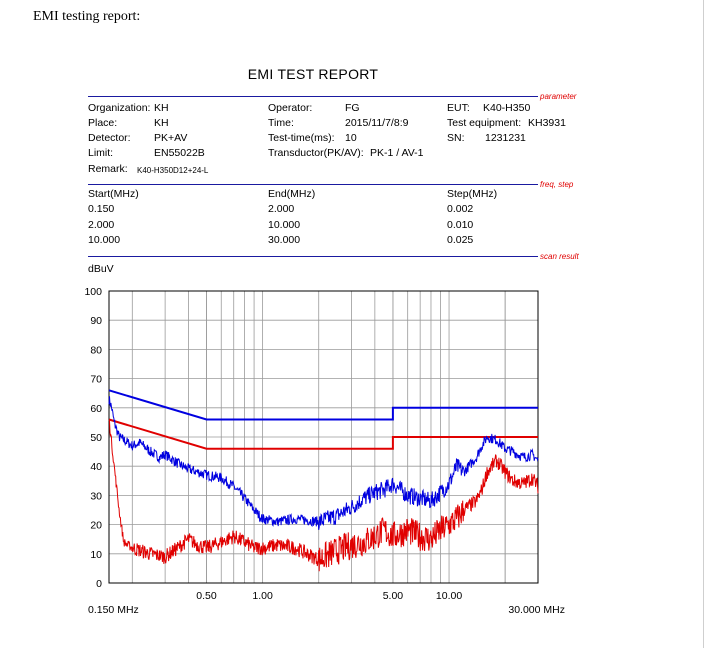 This screenshot has width=708, height=648. What do you see at coordinates (96, 526) in the screenshot?
I see `y-tick-label: 20` at bounding box center [96, 526].